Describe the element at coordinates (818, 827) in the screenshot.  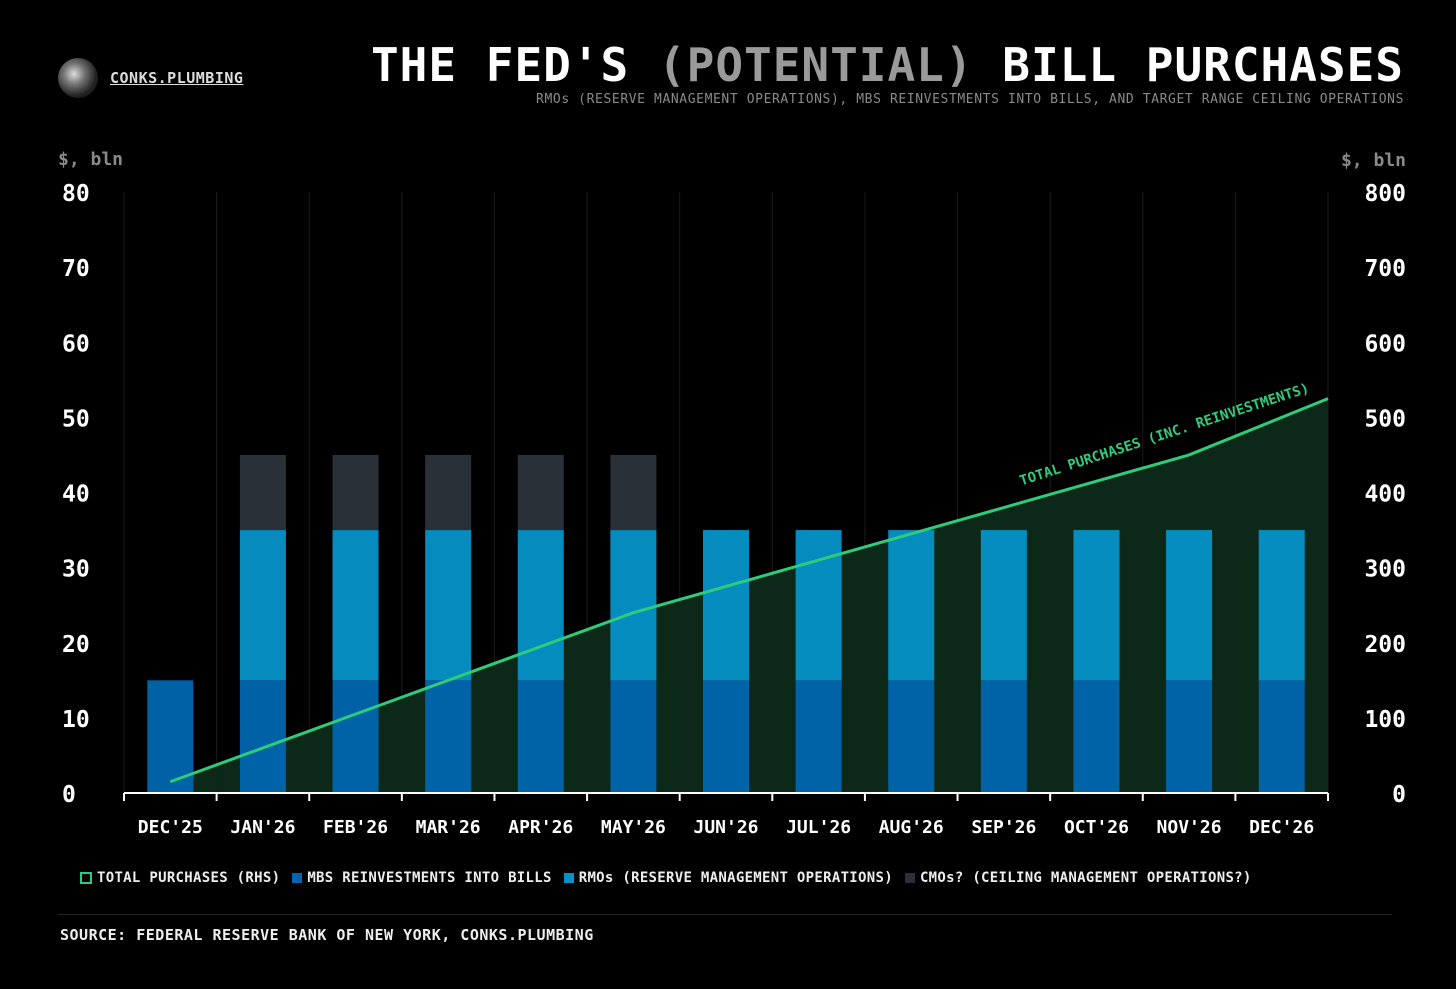
I see `x-tick-label-7: JUL'26` at that location.